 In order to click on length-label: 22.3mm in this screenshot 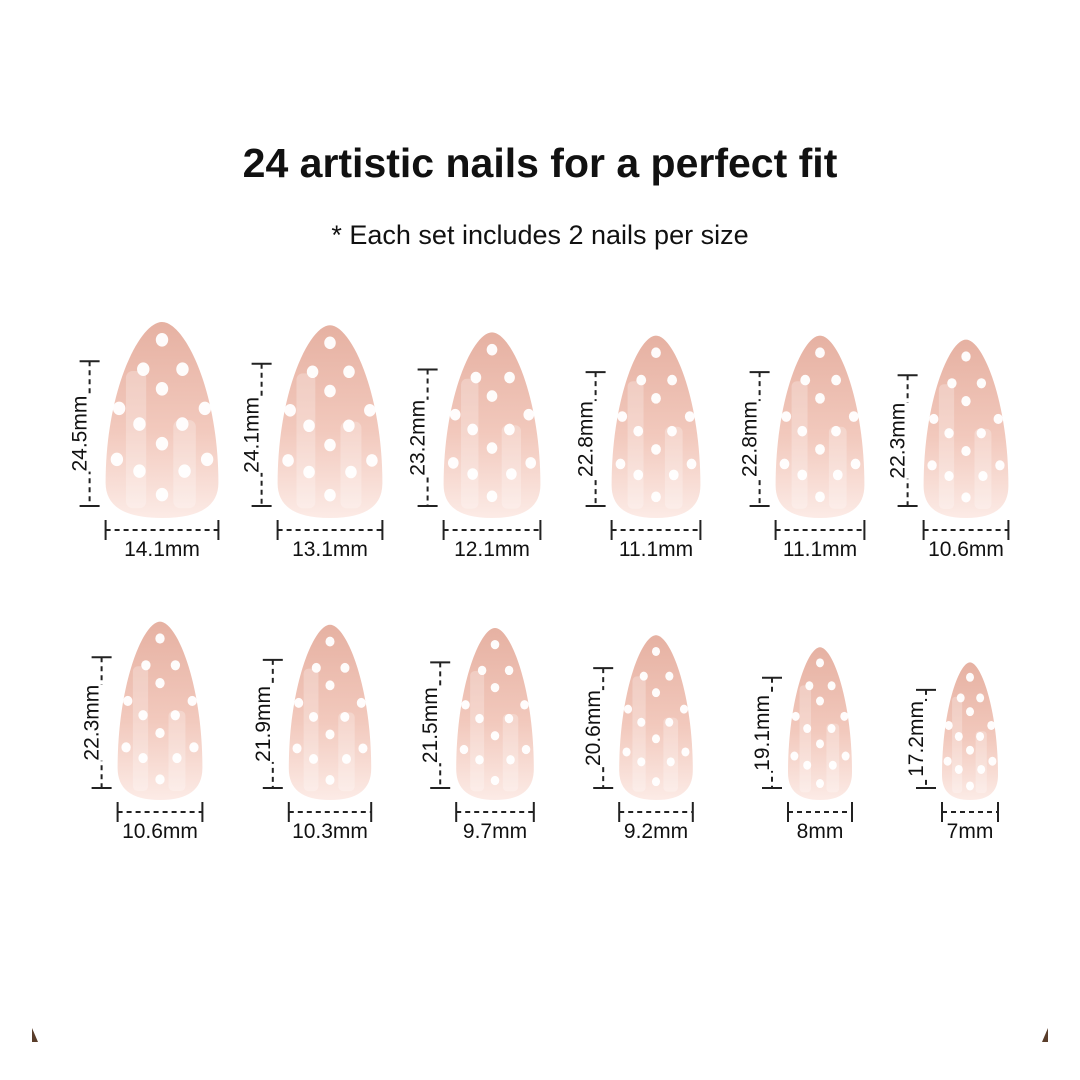, I will do `click(92, 723)`.